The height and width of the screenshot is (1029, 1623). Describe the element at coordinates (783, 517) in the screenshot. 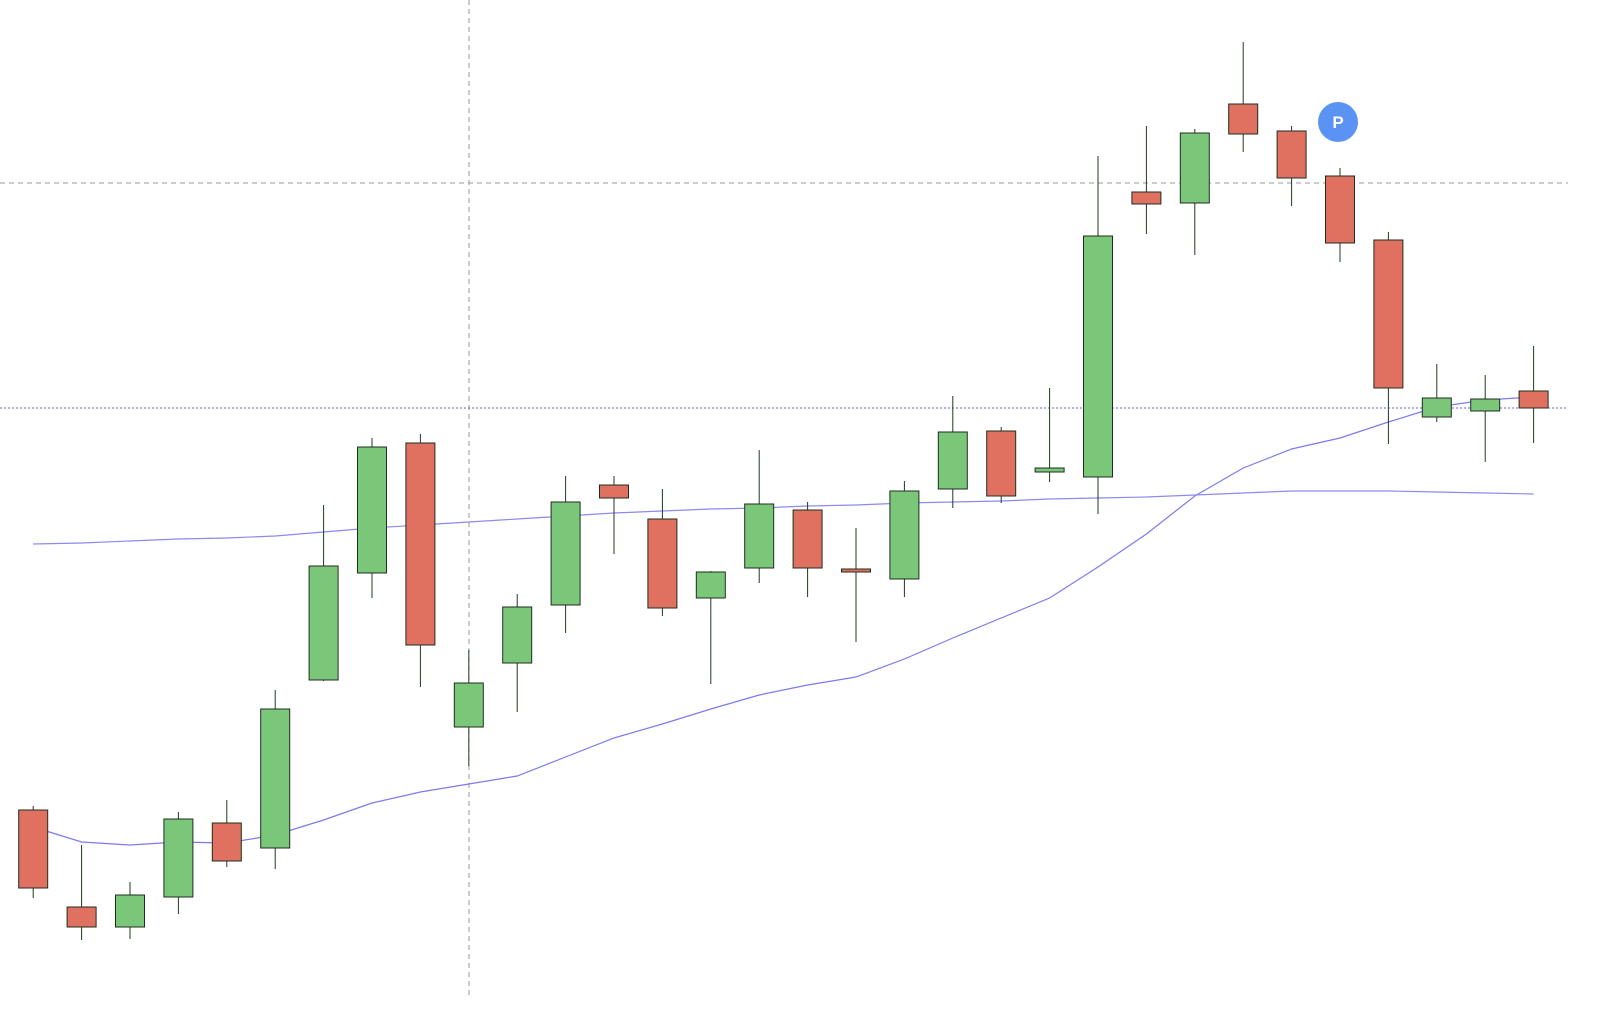

I see `moving-average` at that location.